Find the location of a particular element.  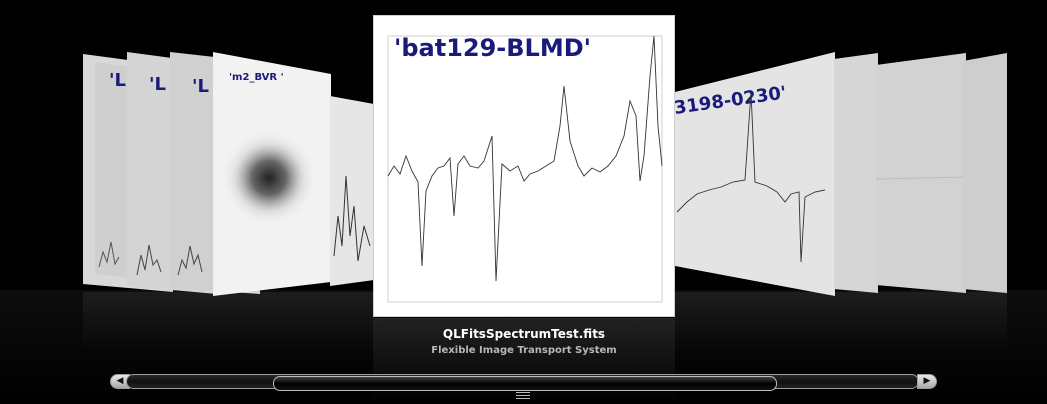

file-name-caption: QLFitsSpectrumTest.fits is located at coordinates (524, 334).